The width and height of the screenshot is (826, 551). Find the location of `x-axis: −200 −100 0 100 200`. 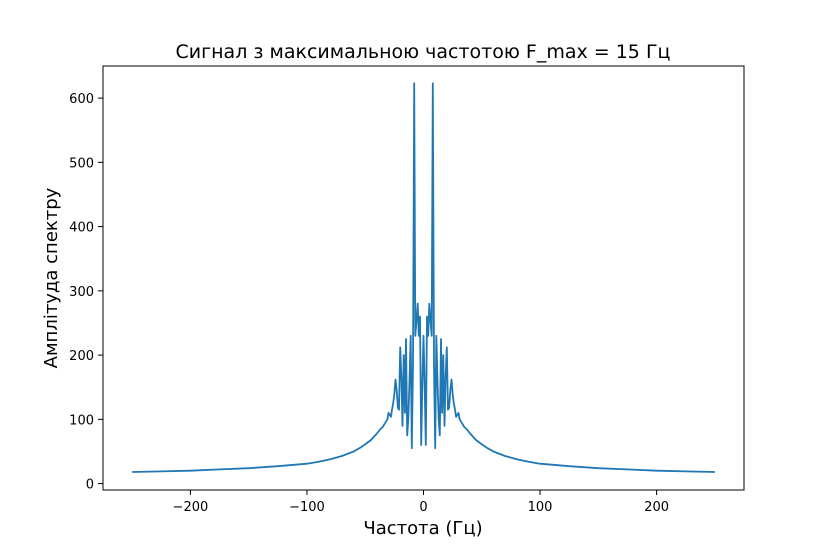

x-axis: −200 −100 0 100 200 is located at coordinates (421, 502).